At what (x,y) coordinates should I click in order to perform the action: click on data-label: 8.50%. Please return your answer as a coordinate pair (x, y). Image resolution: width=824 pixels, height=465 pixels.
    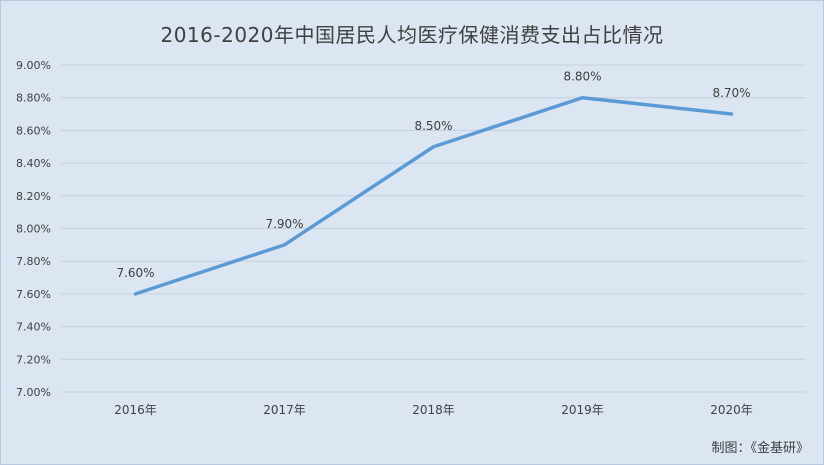
    Looking at the image, I should click on (433, 126).